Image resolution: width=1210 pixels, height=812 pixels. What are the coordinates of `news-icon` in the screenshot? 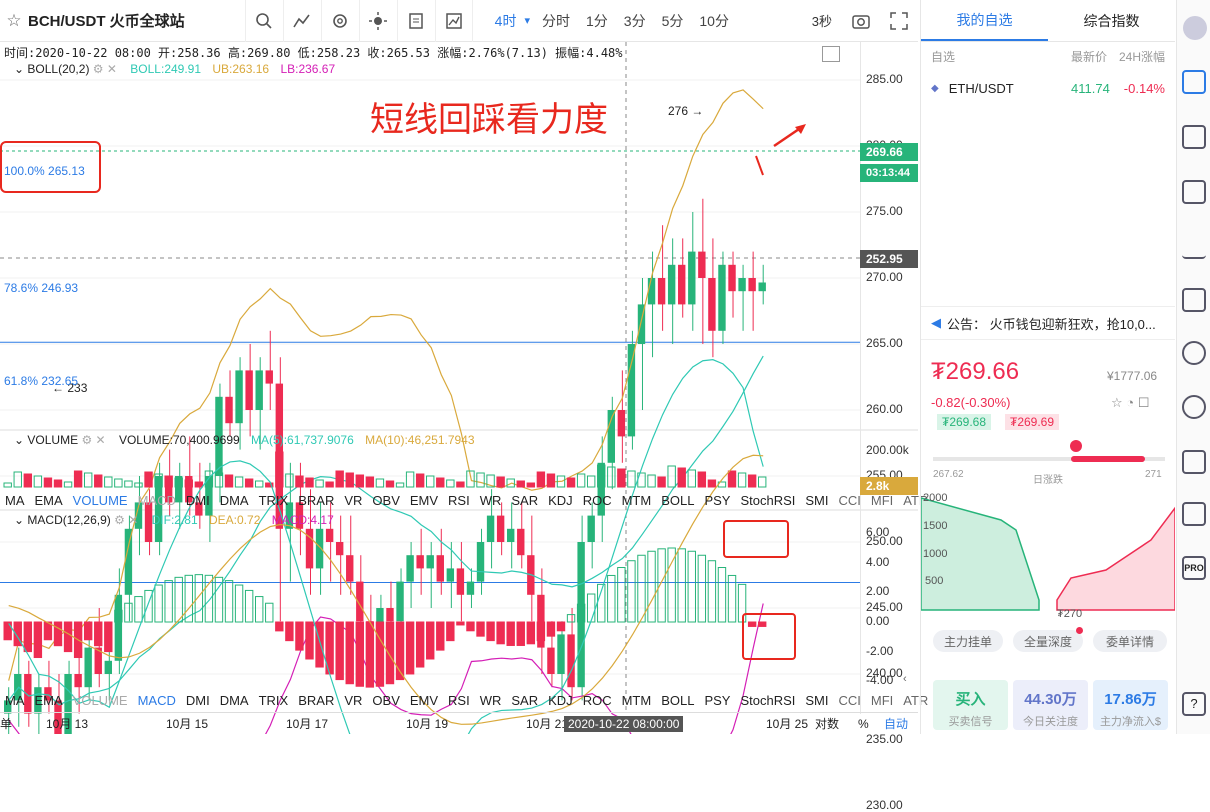 It's located at (1194, 192).